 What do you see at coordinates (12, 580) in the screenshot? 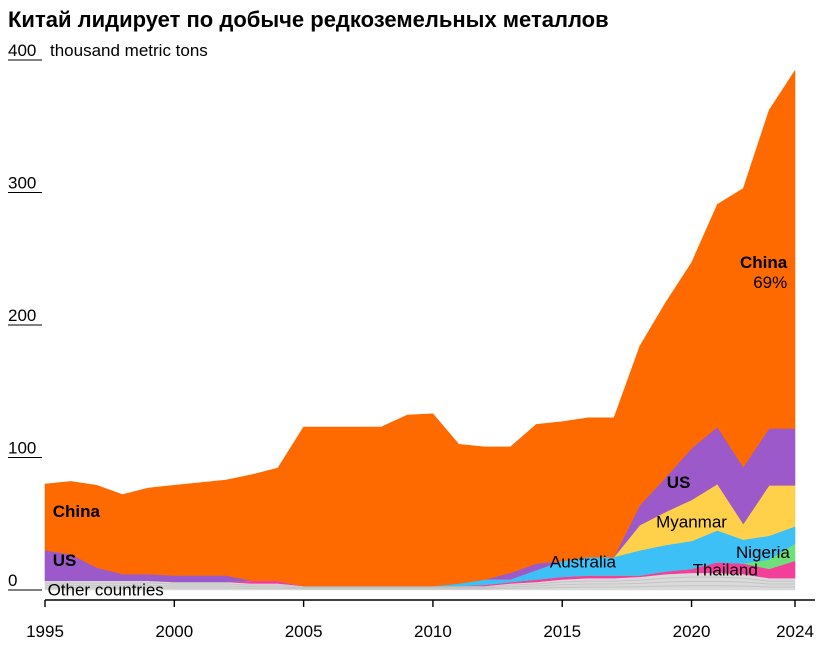
I see `y-tick-label: 0` at bounding box center [12, 580].